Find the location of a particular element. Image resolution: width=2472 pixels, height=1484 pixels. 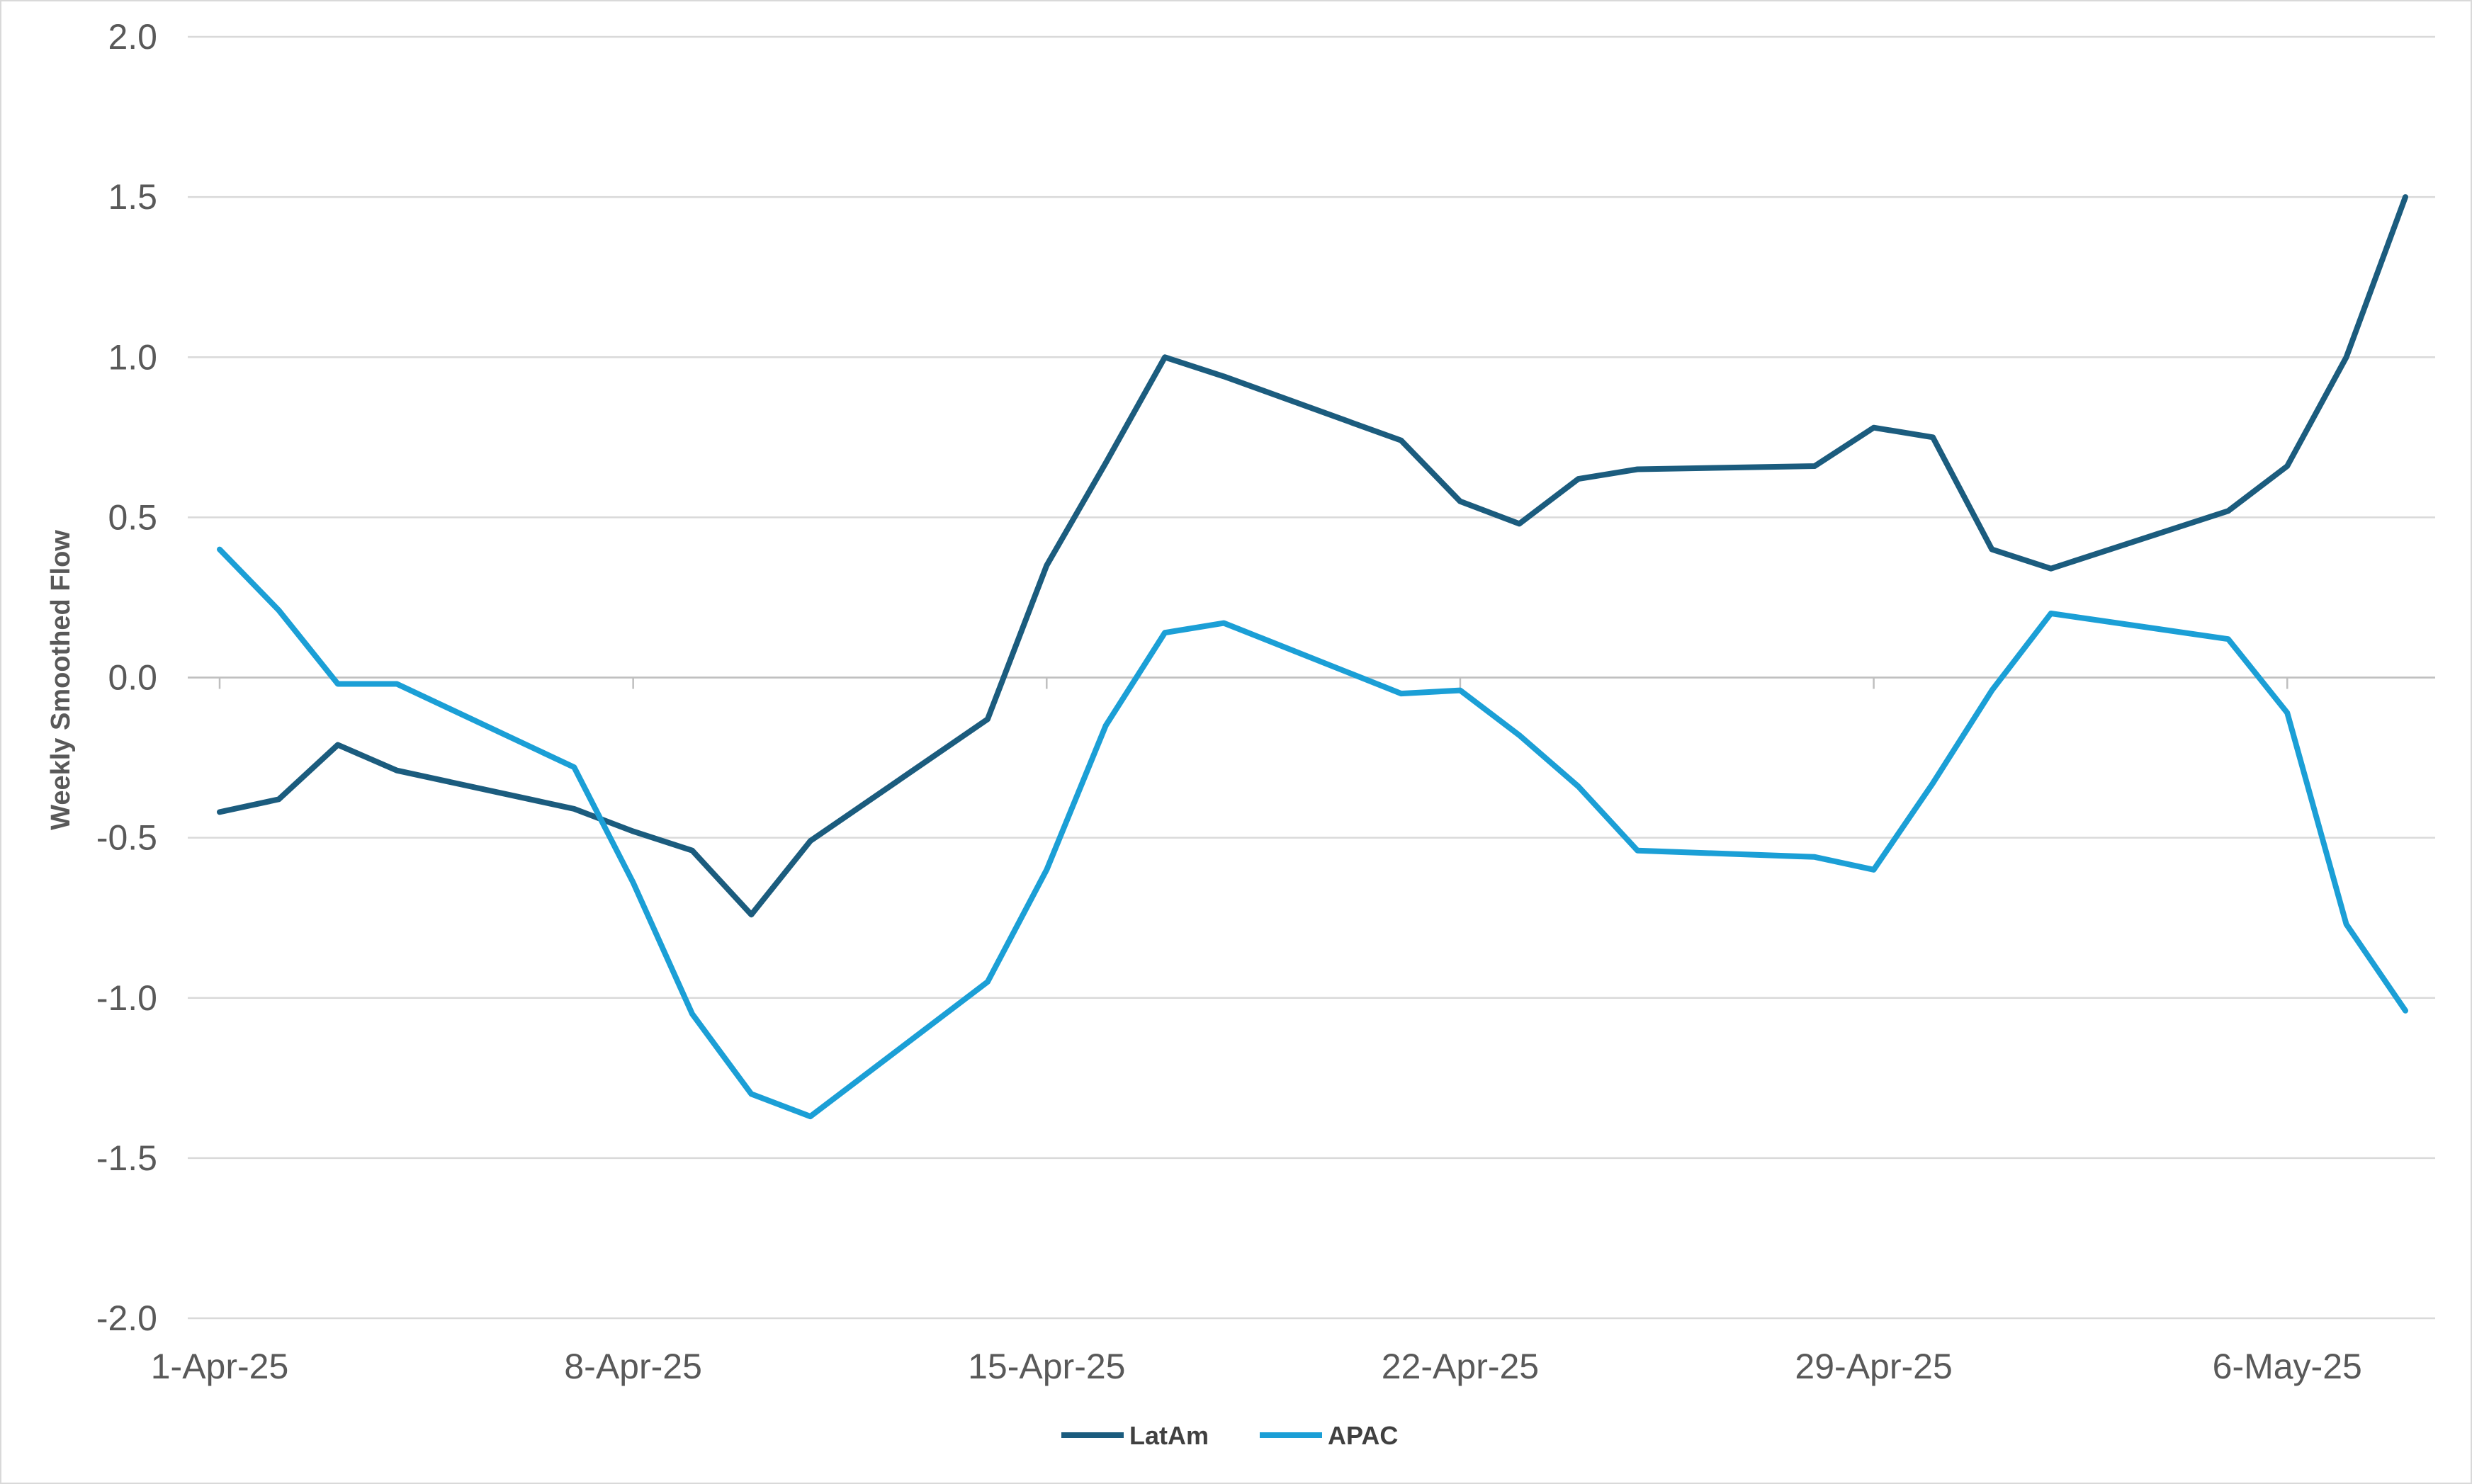

x-tick-label: 15-Apr-25 is located at coordinates (1047, 1366).